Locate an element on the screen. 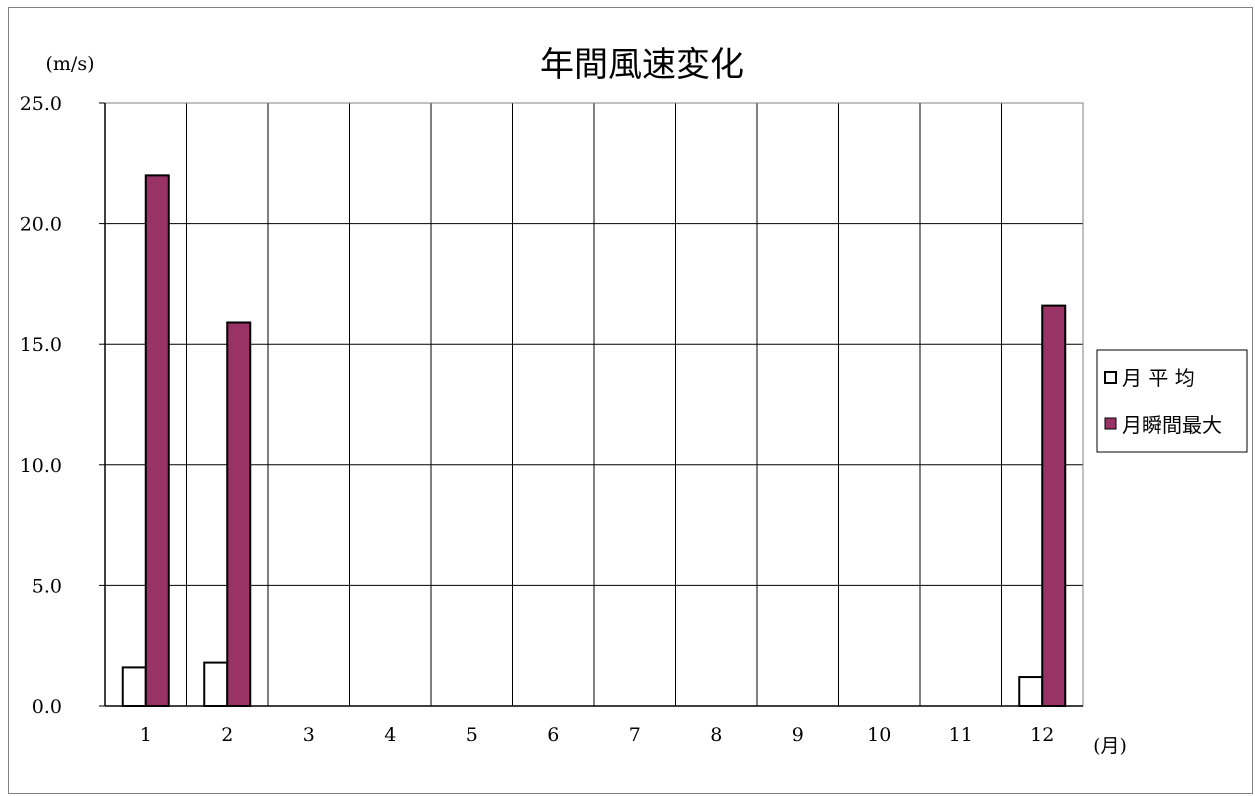 Image resolution: width=1255 pixels, height=796 pixels. legend-swatch-monthly-max-gust is located at coordinates (1110, 423).